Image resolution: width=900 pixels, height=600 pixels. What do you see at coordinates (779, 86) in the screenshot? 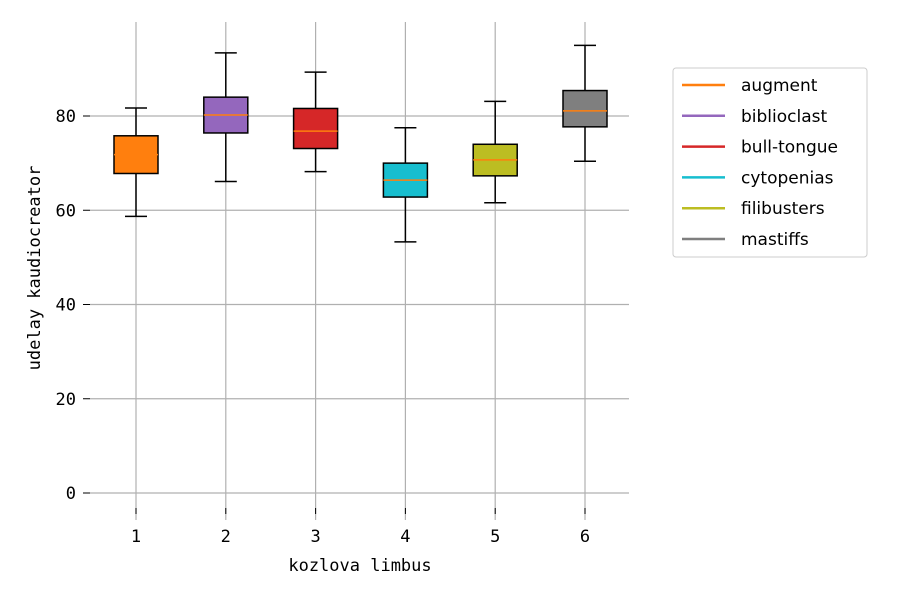
I see `legend-label: augment` at bounding box center [779, 86].